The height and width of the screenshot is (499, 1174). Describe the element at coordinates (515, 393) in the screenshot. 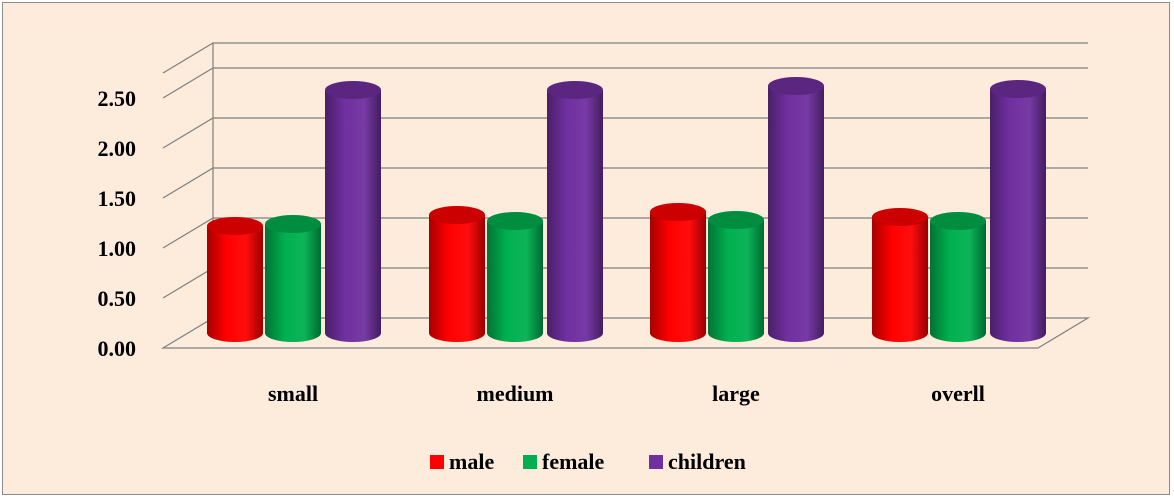

I see `x-category-label: medium` at that location.